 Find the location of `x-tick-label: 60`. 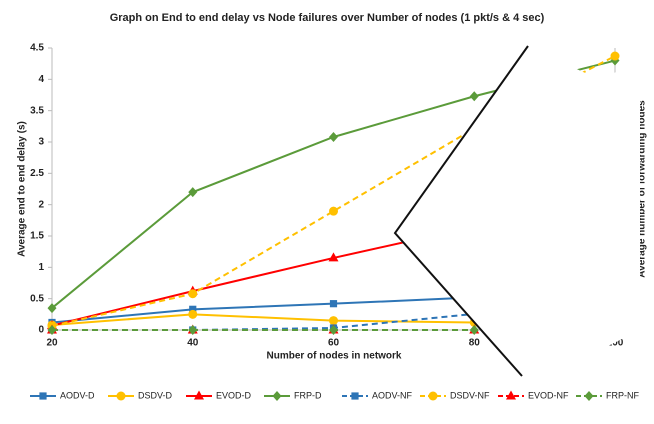

x-tick-label: 60 is located at coordinates (334, 343).